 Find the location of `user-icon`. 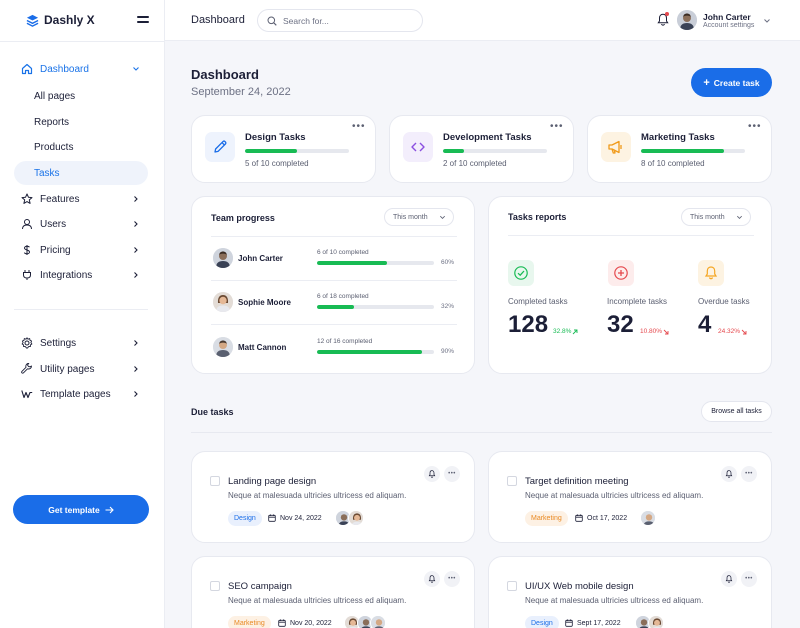

user-icon is located at coordinates (27, 224).